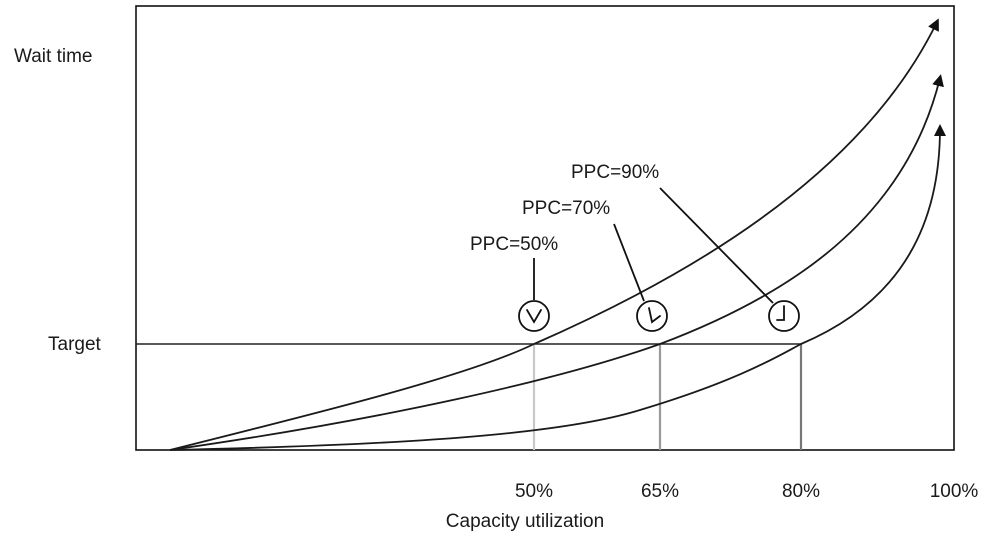 The image size is (990, 536). Describe the element at coordinates (660, 491) in the screenshot. I see `x-tick-65: 65%` at that location.